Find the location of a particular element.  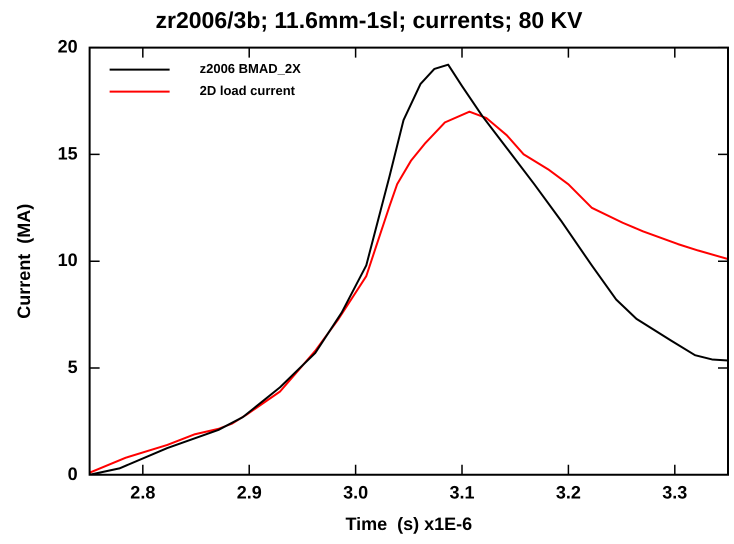

x-tick-label: 2.9 is located at coordinates (249, 492).